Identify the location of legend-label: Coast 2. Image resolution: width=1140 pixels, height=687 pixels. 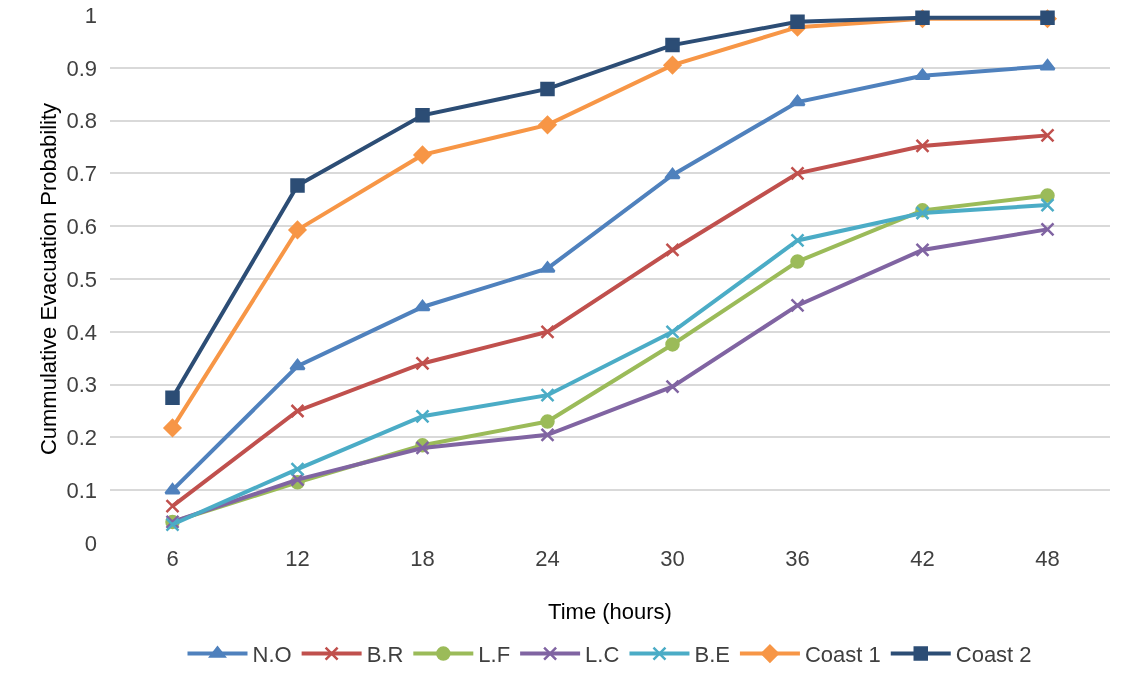
(993, 655).